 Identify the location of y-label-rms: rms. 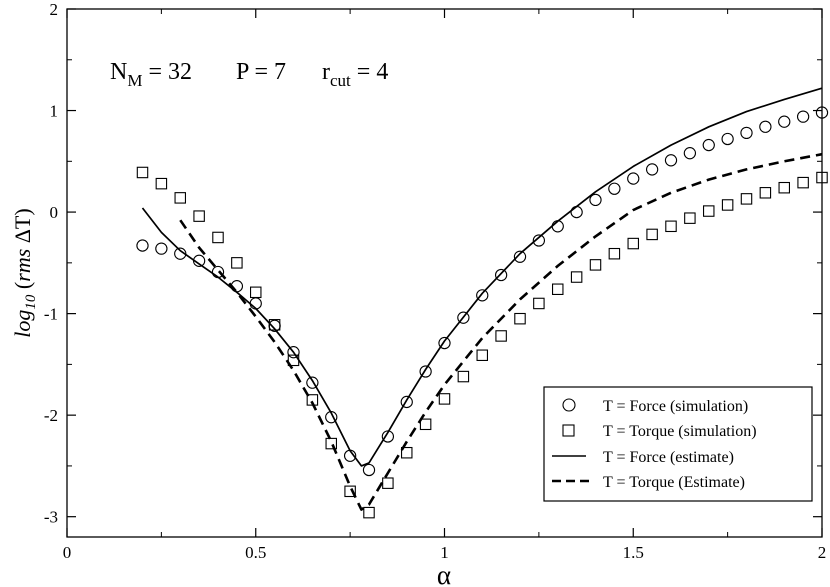
(22, 262).